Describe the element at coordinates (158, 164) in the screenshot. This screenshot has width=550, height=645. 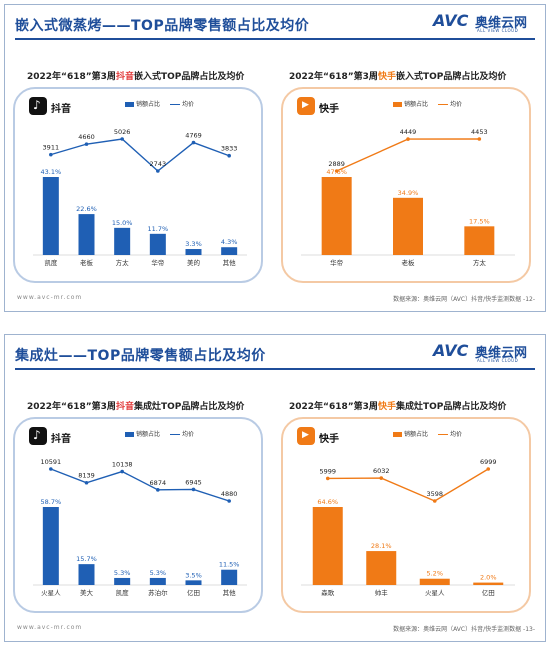
I see `avg-price-label: 2743` at that location.